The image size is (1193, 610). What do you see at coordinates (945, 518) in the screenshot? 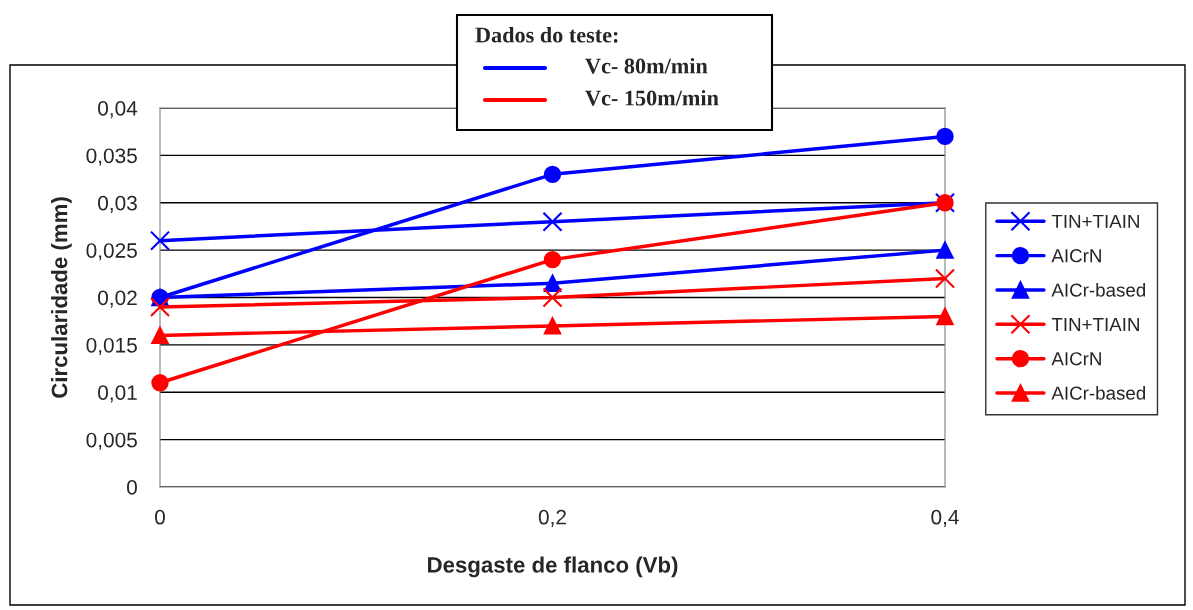
I see `x-tick-label: 0,4` at bounding box center [945, 518].